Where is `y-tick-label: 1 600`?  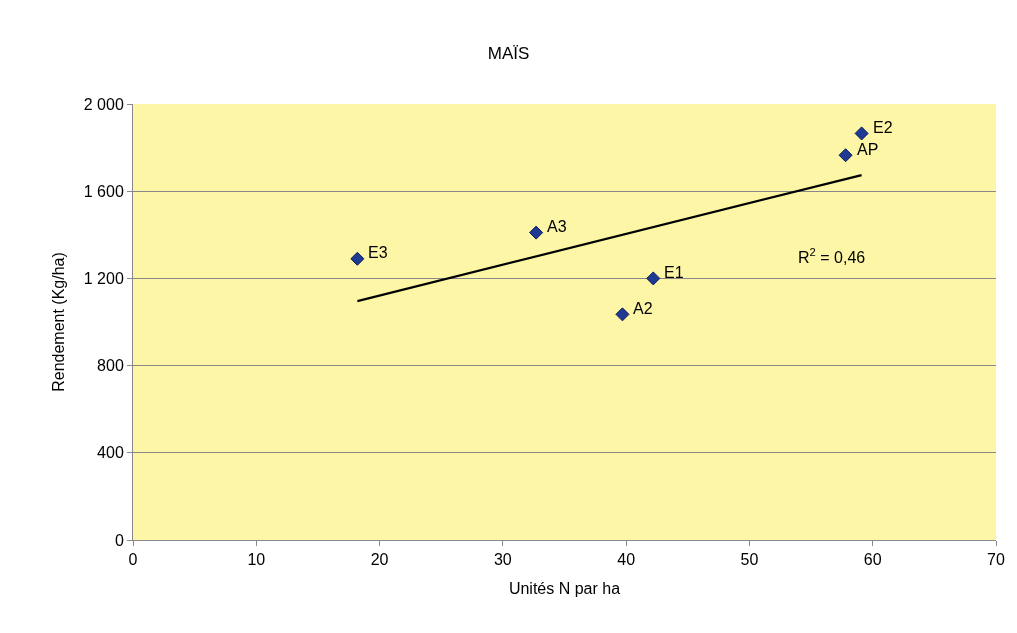
y-tick-label: 1 600 is located at coordinates (103, 191).